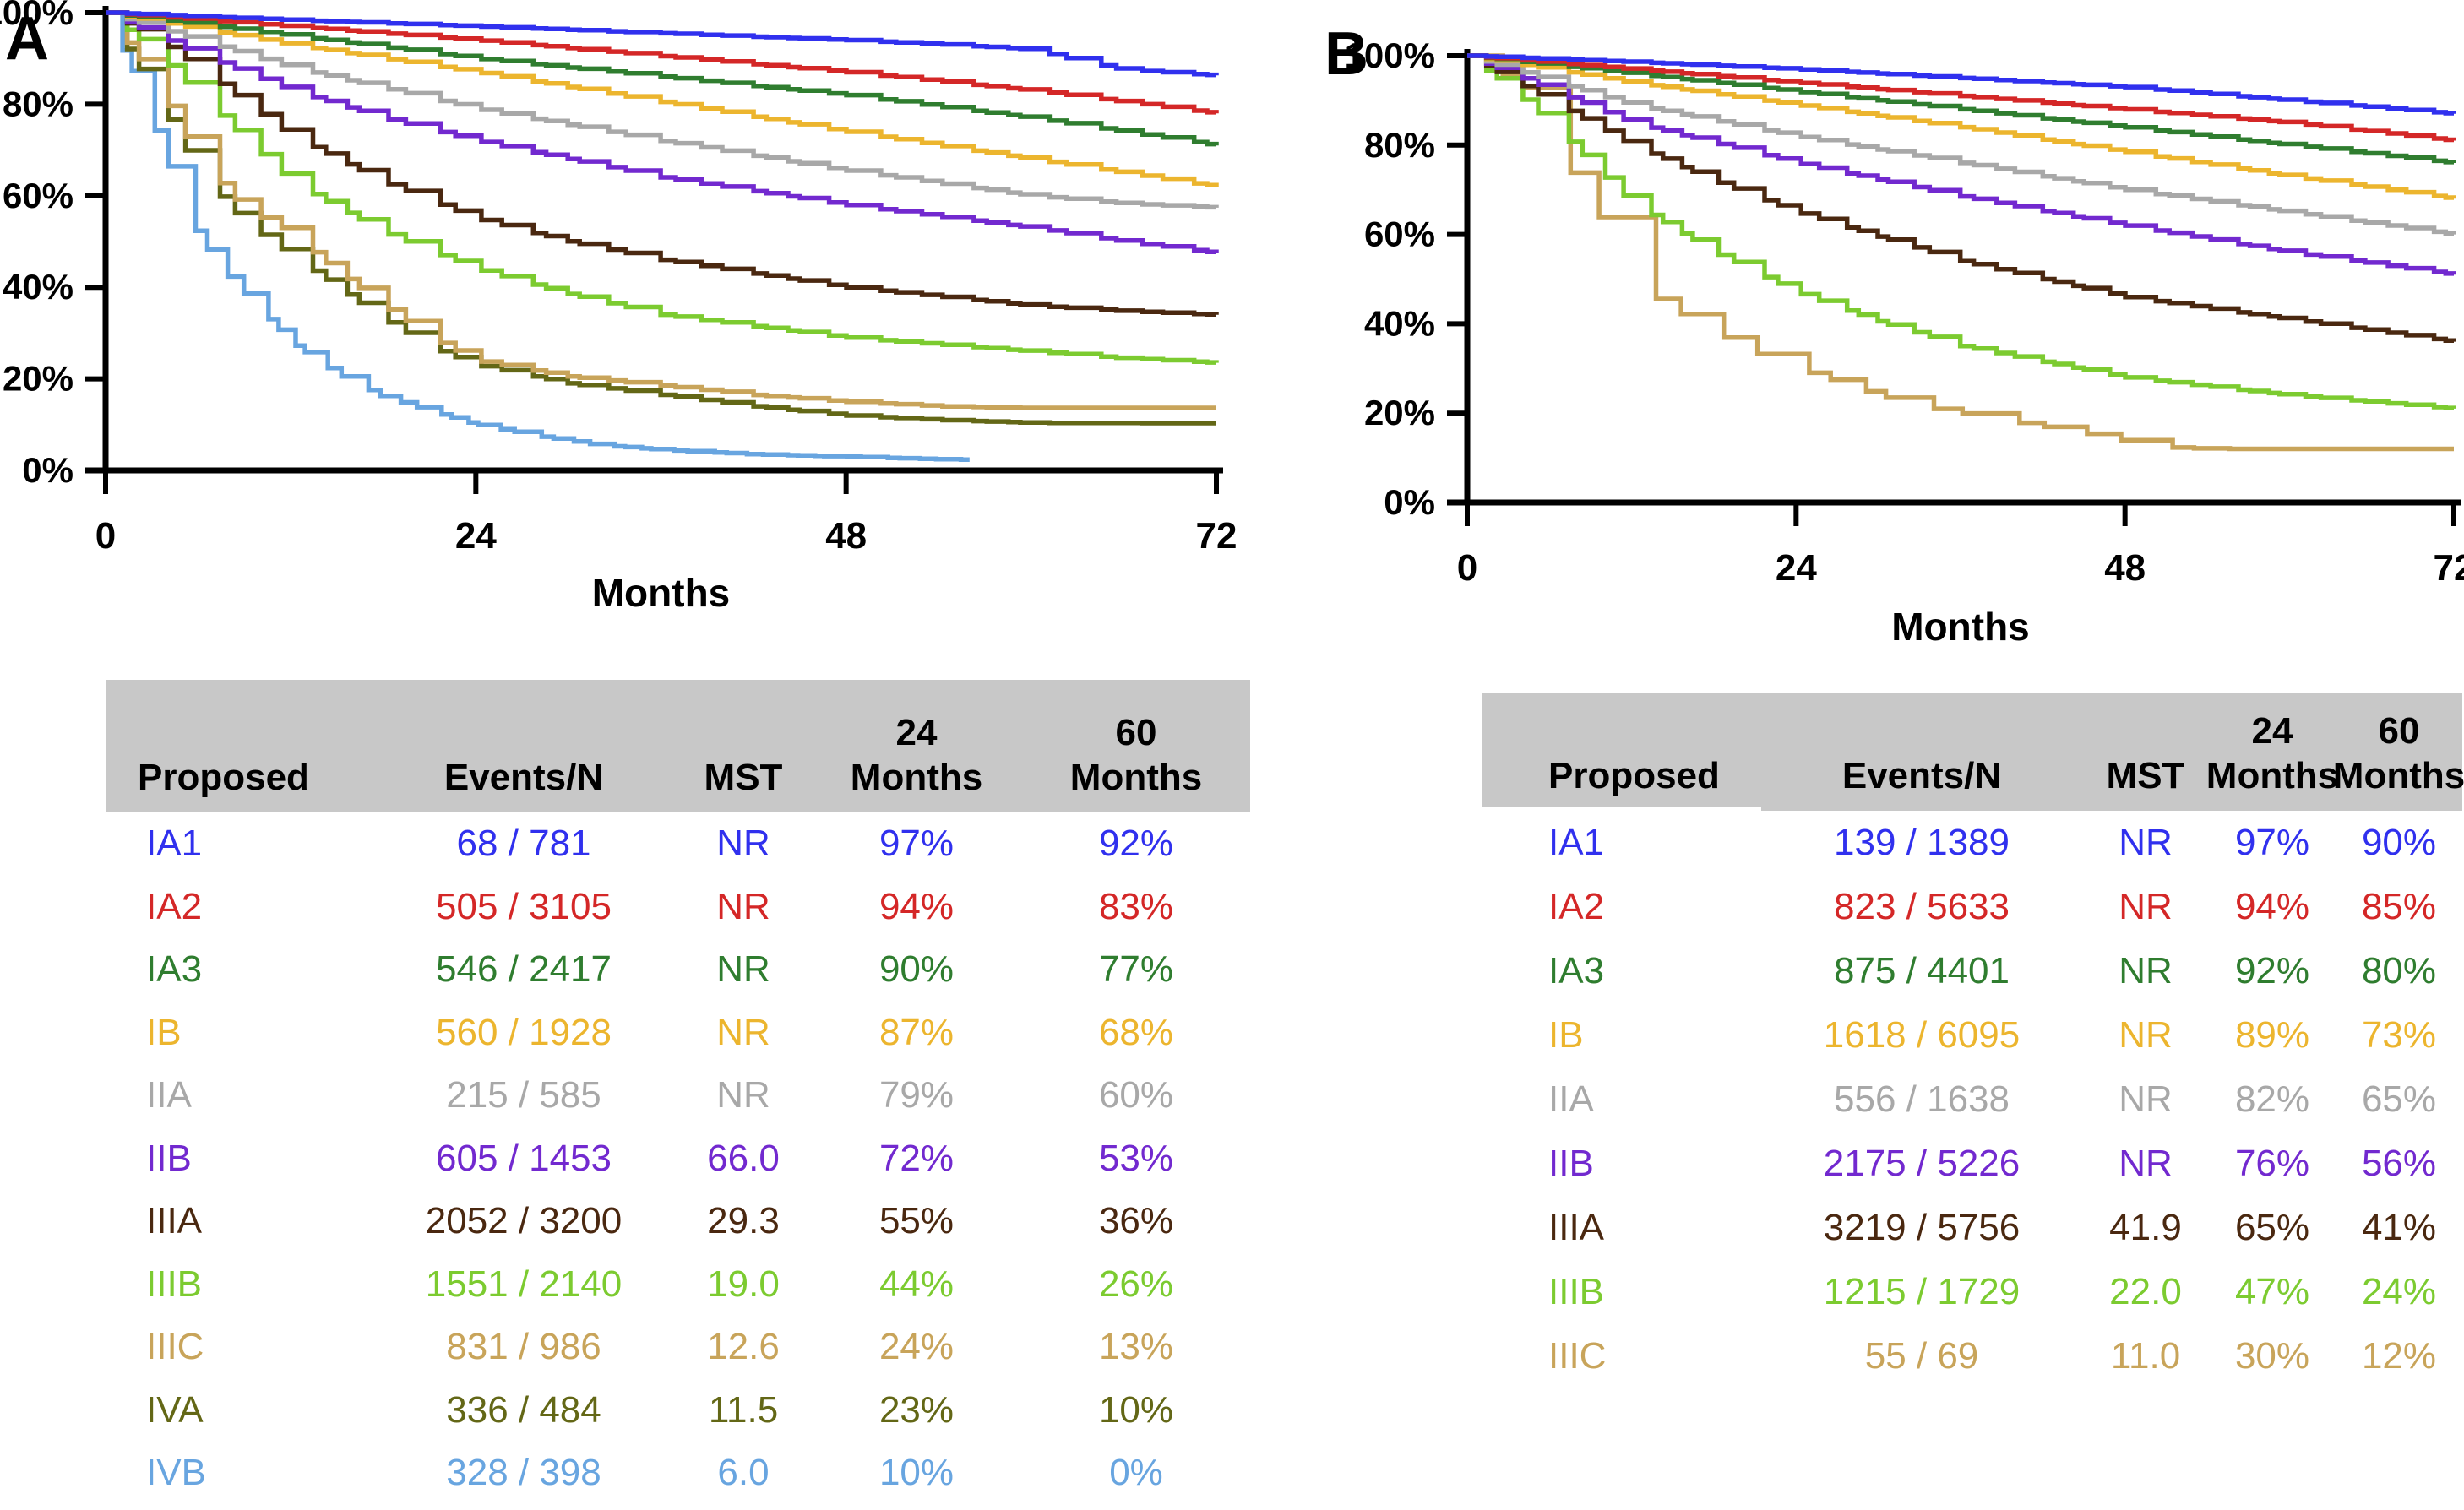  I want to click on survival-24-months-value: 79%, so click(916, 1095).